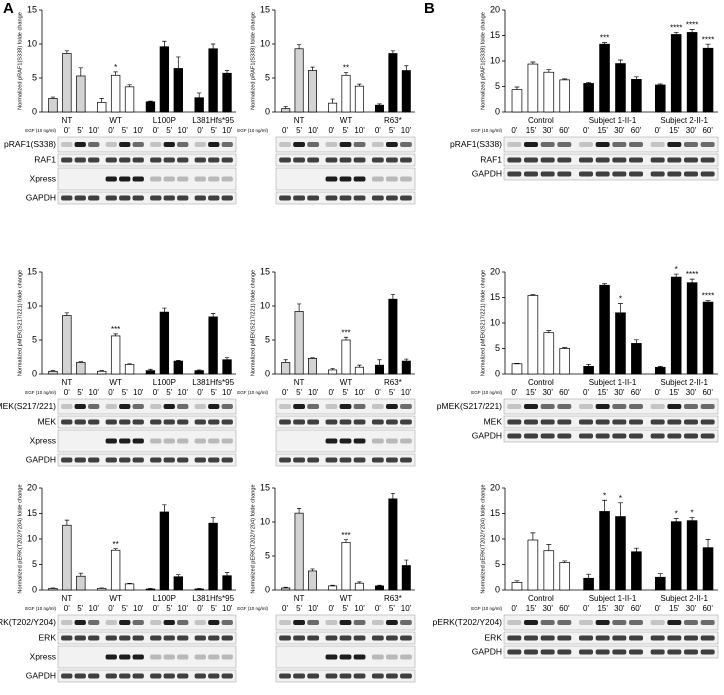 The image size is (724, 695). What do you see at coordinates (691, 608) in the screenshot?
I see `time-label: 30'` at bounding box center [691, 608].